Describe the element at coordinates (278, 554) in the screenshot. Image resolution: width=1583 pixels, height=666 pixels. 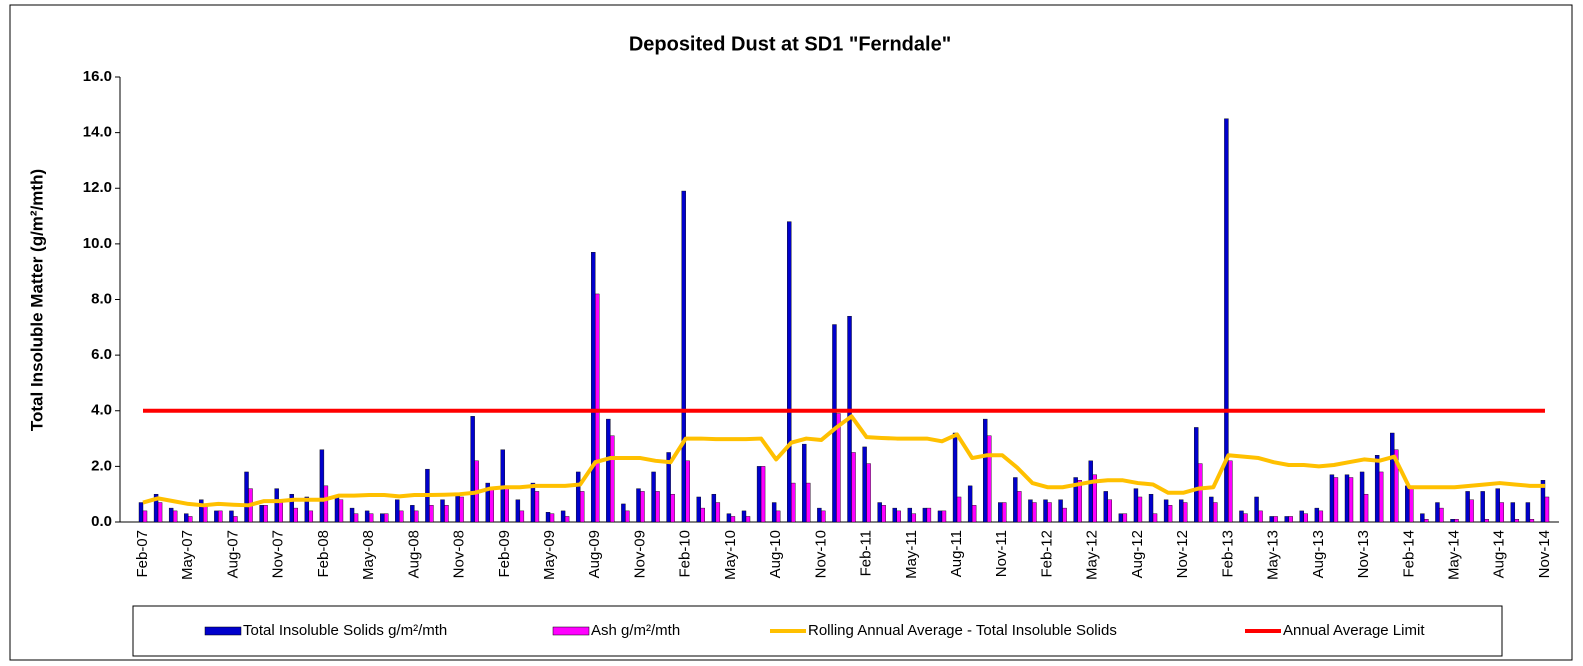
I see `x-tick-label: Nov-07` at that location.